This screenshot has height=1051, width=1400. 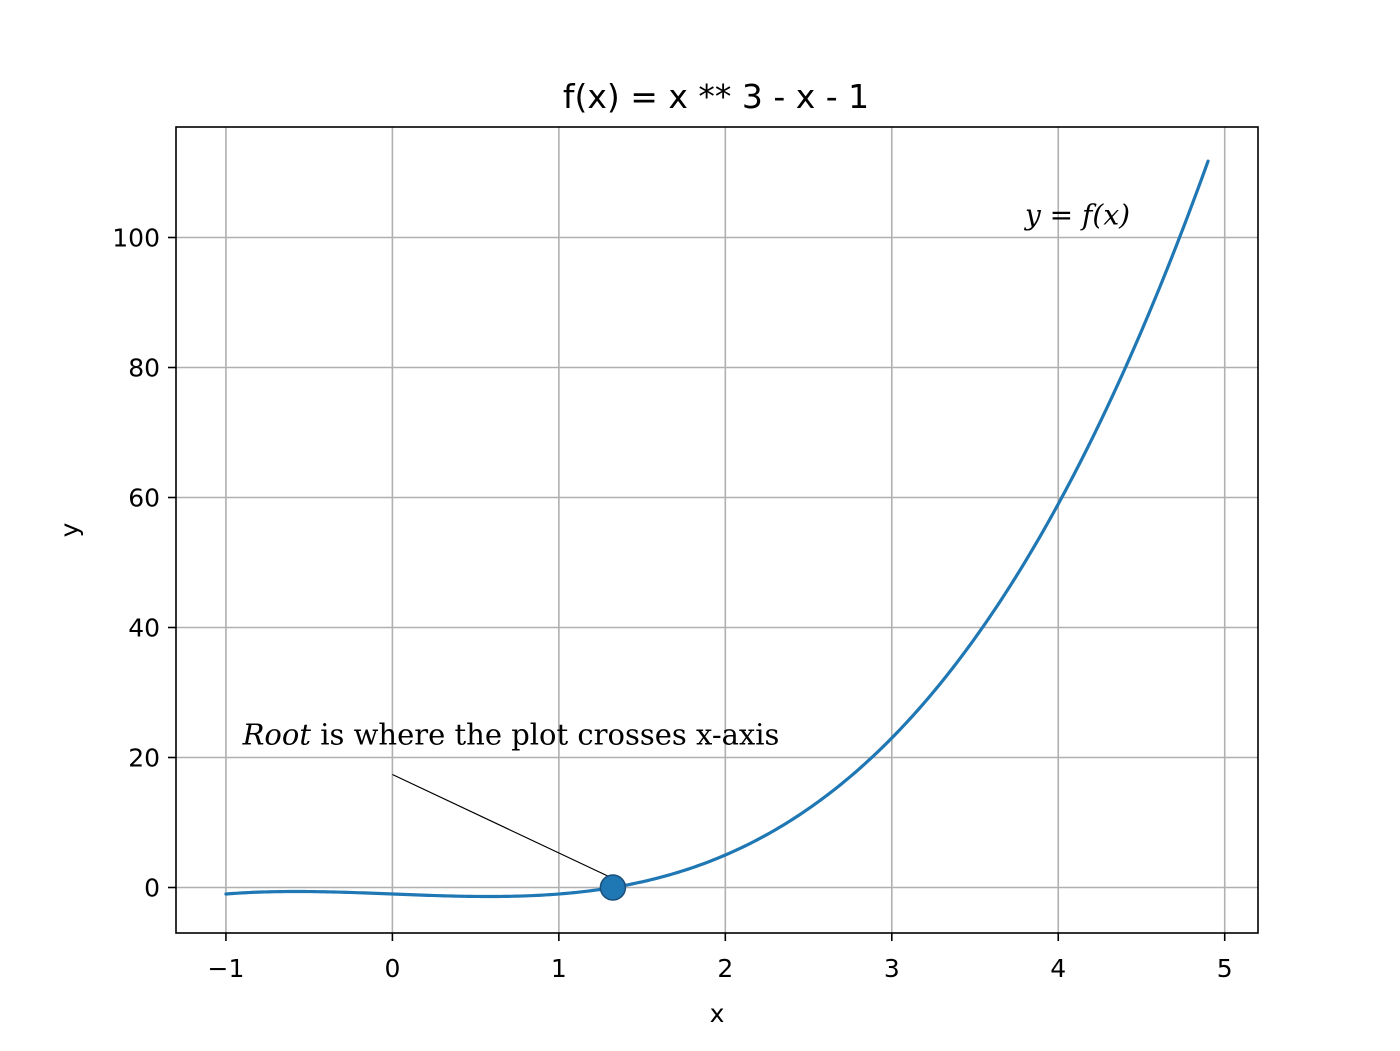 What do you see at coordinates (716, 96) in the screenshot?
I see `chart-title: f(x) = x ** 3 - x - 1` at bounding box center [716, 96].